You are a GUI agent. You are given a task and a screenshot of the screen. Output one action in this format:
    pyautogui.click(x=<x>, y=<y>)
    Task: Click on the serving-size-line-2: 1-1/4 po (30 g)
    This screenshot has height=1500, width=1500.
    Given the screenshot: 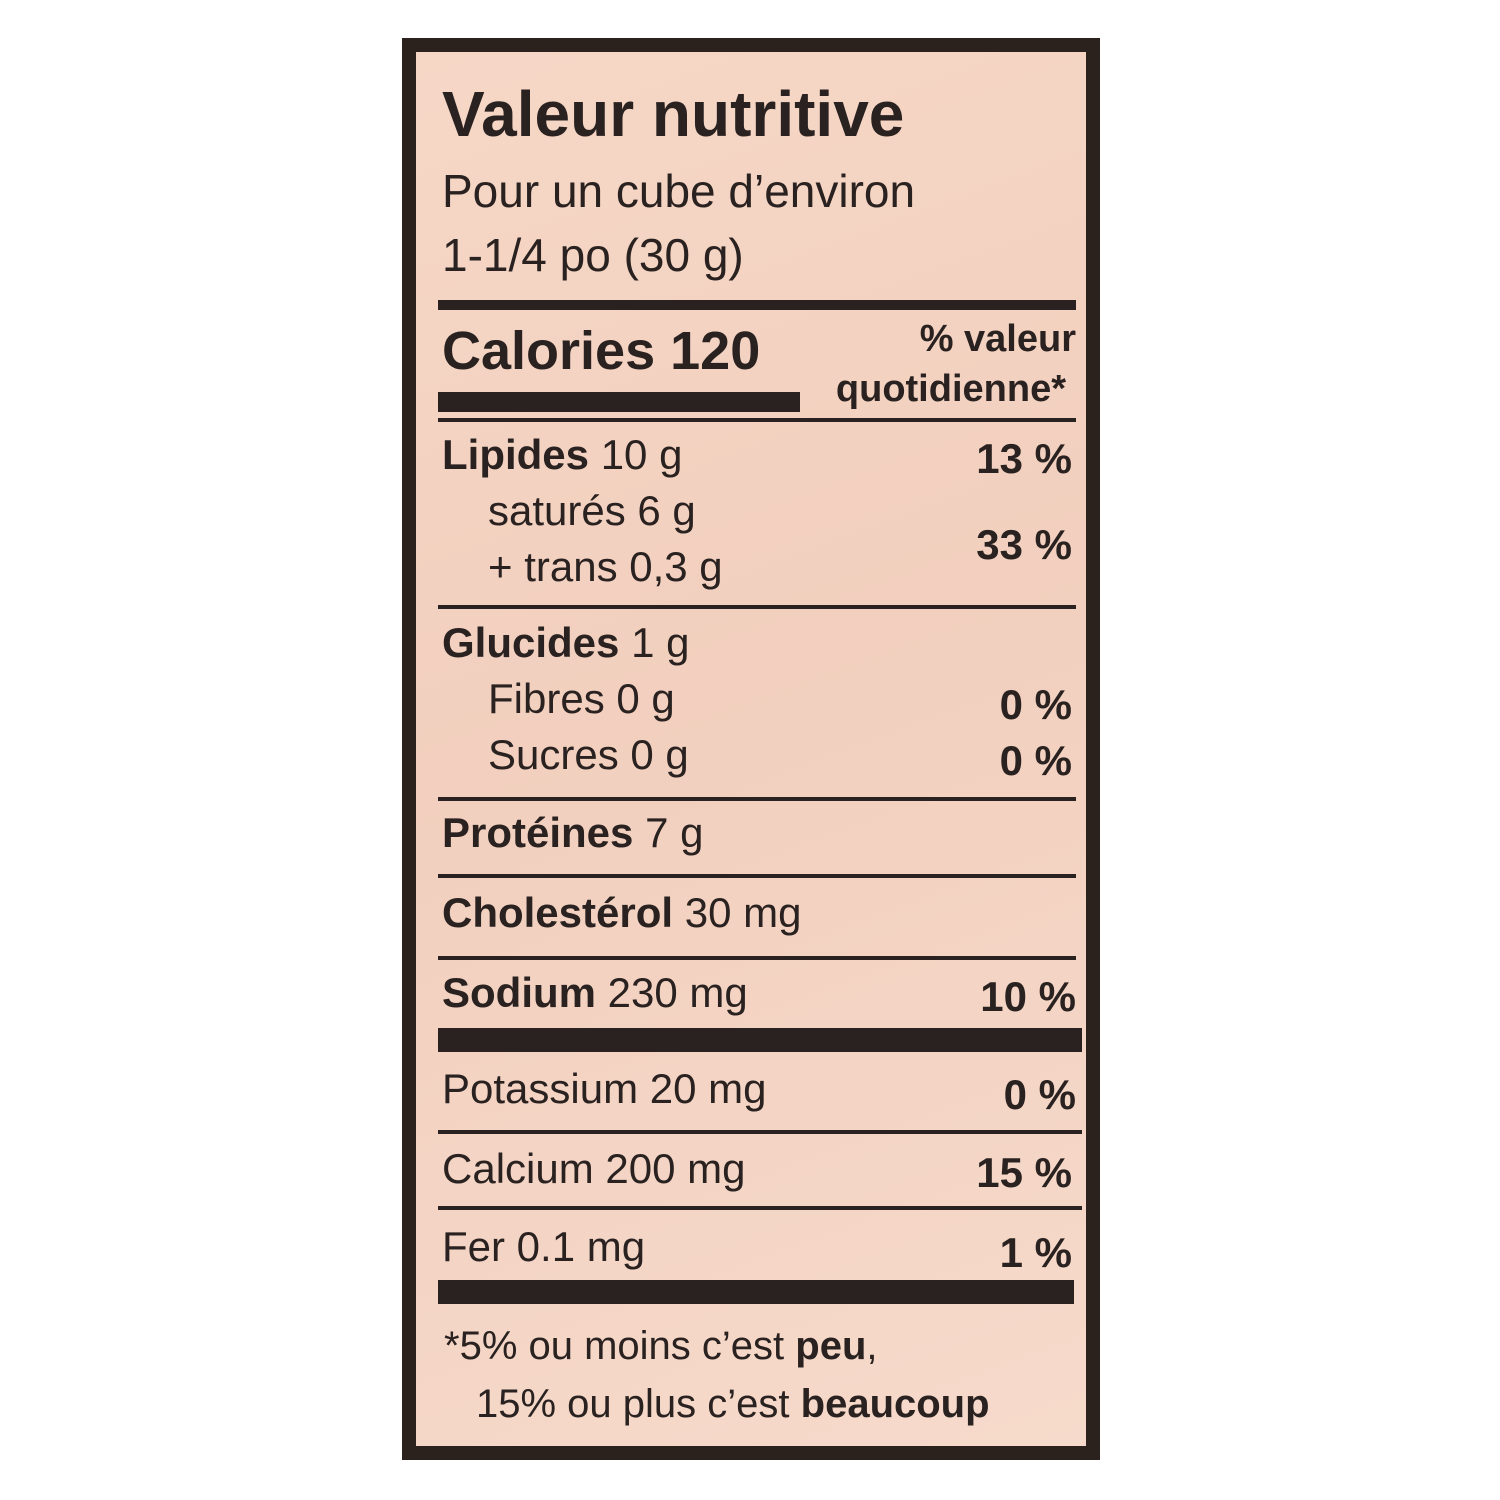 What is the action you would take?
    pyautogui.click(x=593, y=255)
    